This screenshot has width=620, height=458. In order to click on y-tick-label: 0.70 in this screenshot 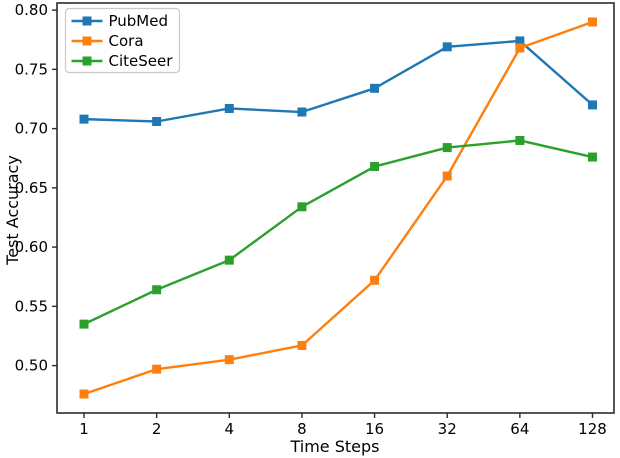, I will do `click(31, 129)`.